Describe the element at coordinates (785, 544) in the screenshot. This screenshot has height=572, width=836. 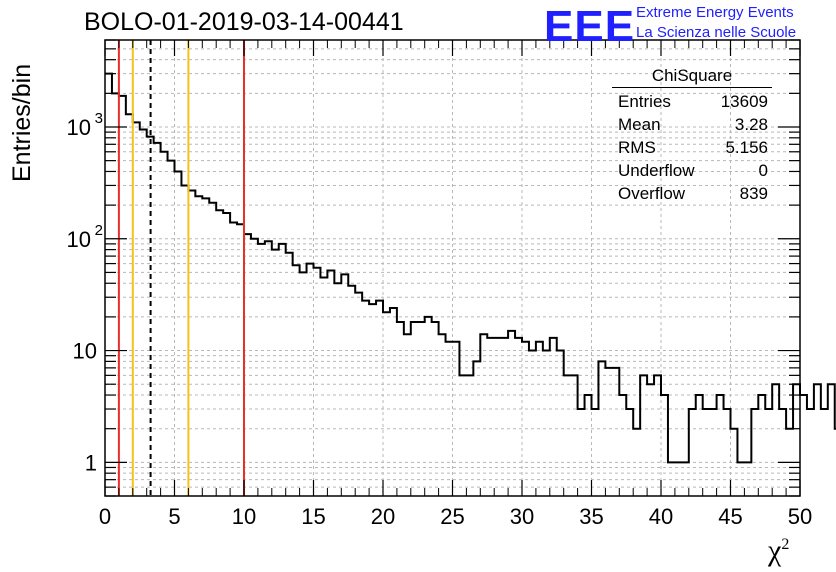
I see `x-axis-label-sup: 2` at that location.